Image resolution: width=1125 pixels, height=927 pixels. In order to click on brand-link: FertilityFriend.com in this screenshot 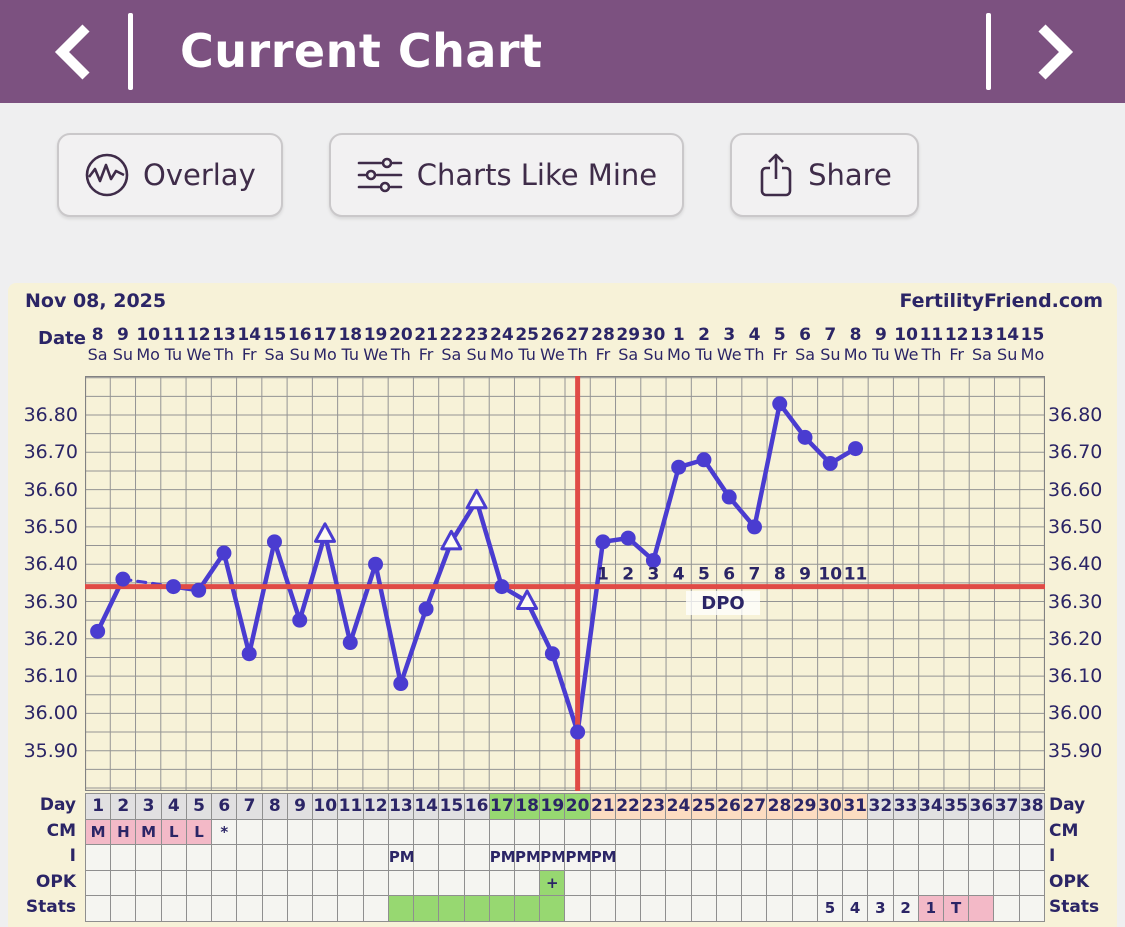, I will do `click(1001, 301)`.